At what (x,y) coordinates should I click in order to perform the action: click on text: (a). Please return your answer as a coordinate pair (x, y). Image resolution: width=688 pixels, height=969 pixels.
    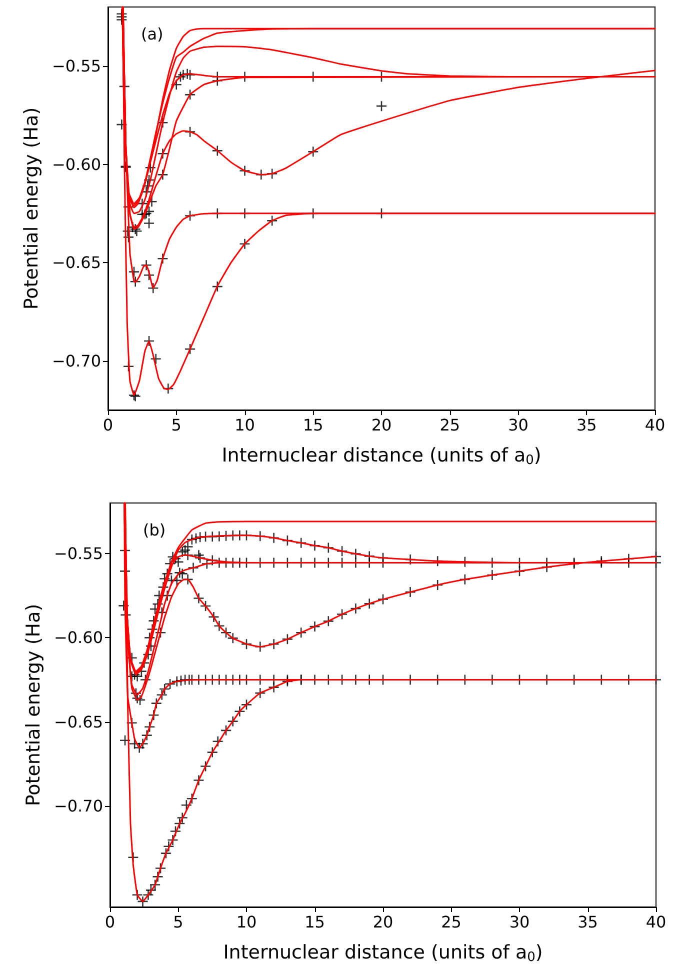
    Looking at the image, I should click on (152, 34).